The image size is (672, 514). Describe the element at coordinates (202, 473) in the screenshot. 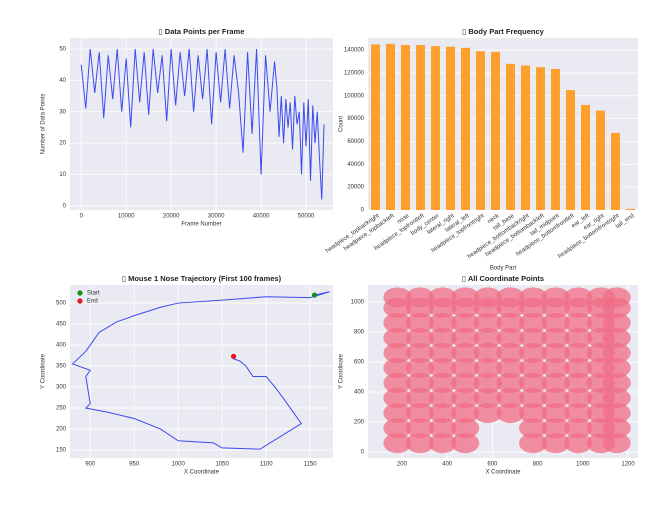

I see `x-axis-label: X Coordinate` at that location.